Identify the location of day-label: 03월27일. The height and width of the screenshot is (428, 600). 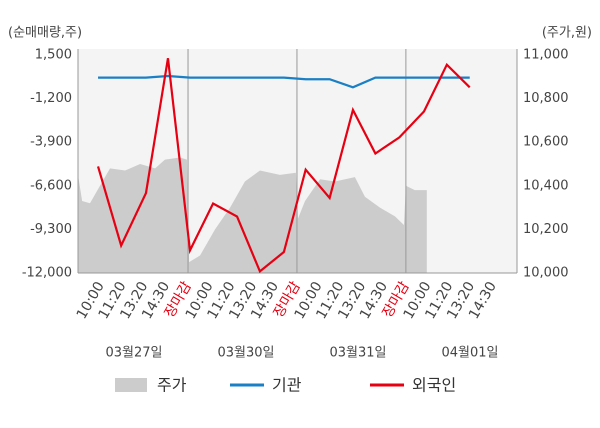
(133, 353).